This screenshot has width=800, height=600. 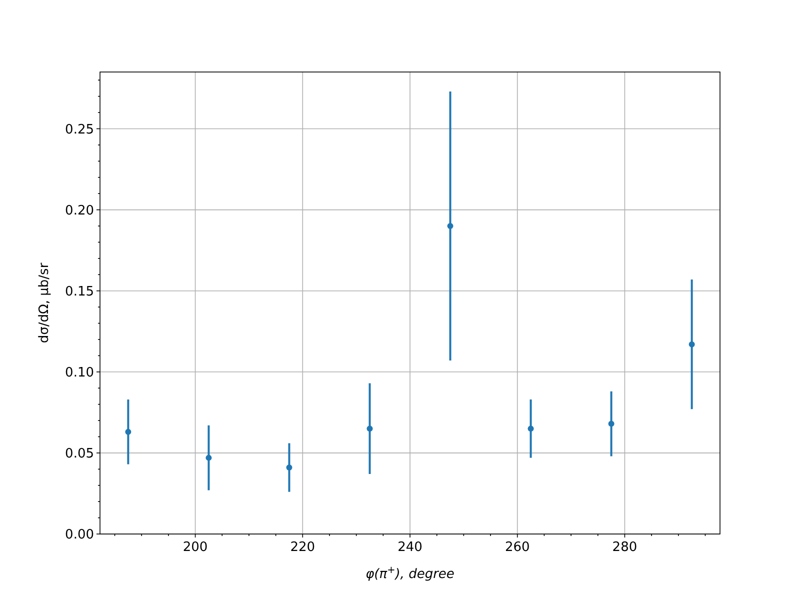 I want to click on x-tick-label: 240, so click(x=410, y=547).